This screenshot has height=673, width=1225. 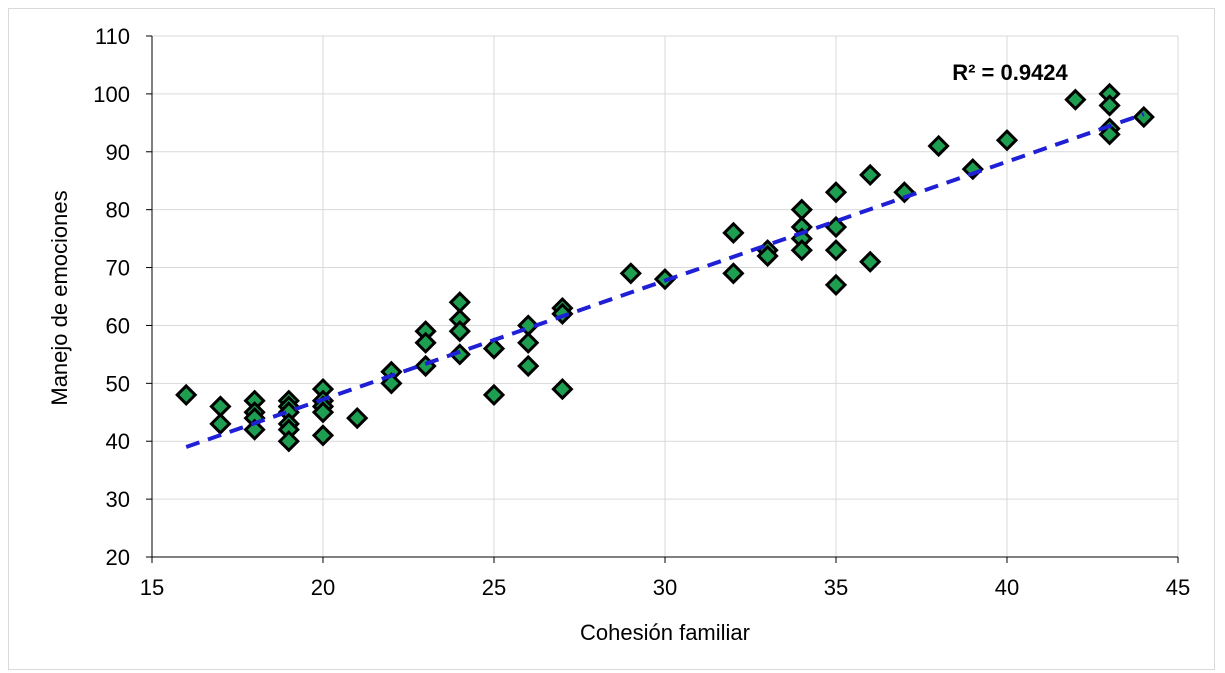 What do you see at coordinates (665, 587) in the screenshot?
I see `x-tick-label: 30` at bounding box center [665, 587].